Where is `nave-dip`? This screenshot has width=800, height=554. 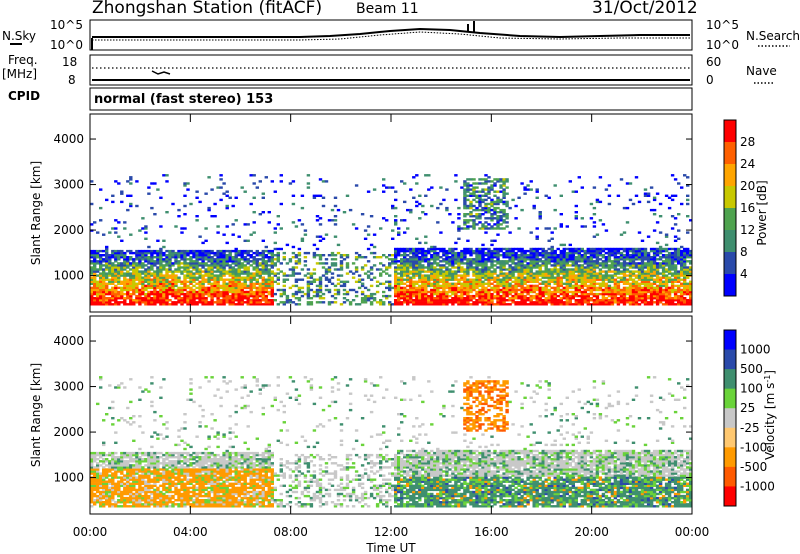 nave-dip is located at coordinates (161, 72).